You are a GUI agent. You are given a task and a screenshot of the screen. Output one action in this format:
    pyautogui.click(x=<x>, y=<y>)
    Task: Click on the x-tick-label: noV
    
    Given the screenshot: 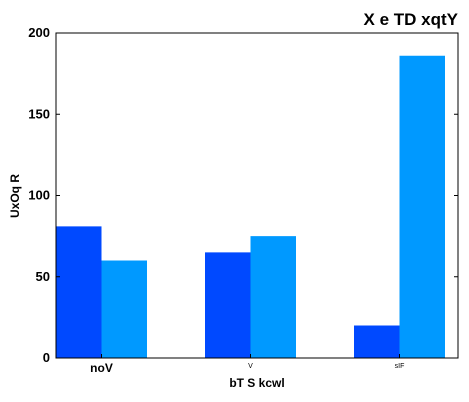 What is the action you would take?
    pyautogui.click(x=101, y=368)
    